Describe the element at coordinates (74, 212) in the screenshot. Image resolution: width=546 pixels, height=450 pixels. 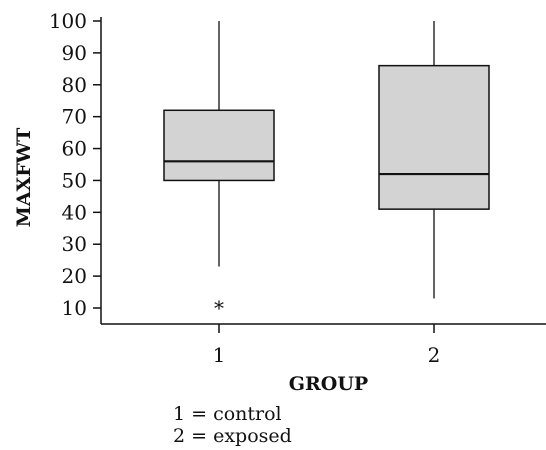
I see `y-tick-label: 40` at that location.